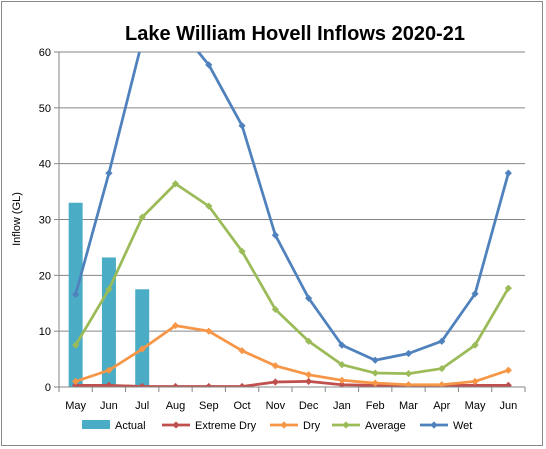  Describe the element at coordinates (48, 388) in the screenshot. I see `y-tick-label: 0` at that location.